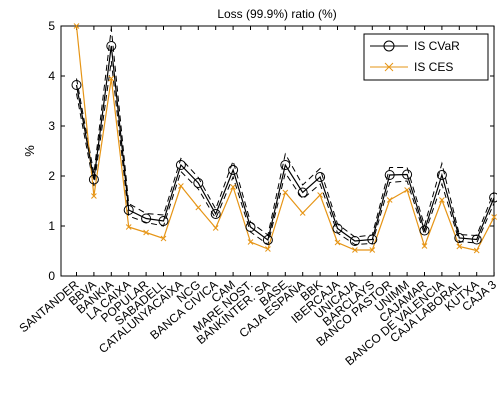 This screenshot has height=399, width=497. What do you see at coordinates (51, 276) in the screenshot?
I see `y-tick-label: 0` at bounding box center [51, 276].